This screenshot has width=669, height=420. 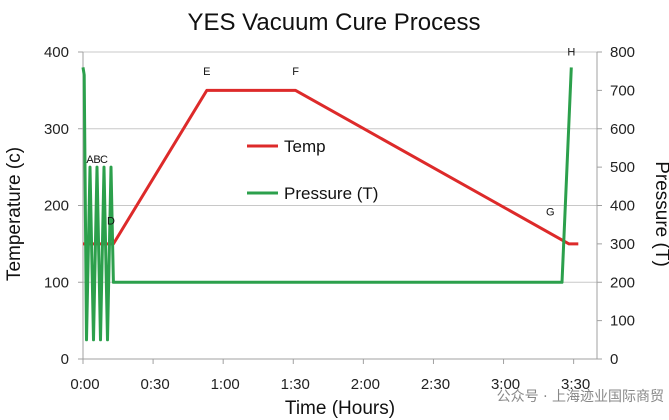 What do you see at coordinates (575, 384) in the screenshot?
I see `x-tick-label: 3:30` at bounding box center [575, 384].